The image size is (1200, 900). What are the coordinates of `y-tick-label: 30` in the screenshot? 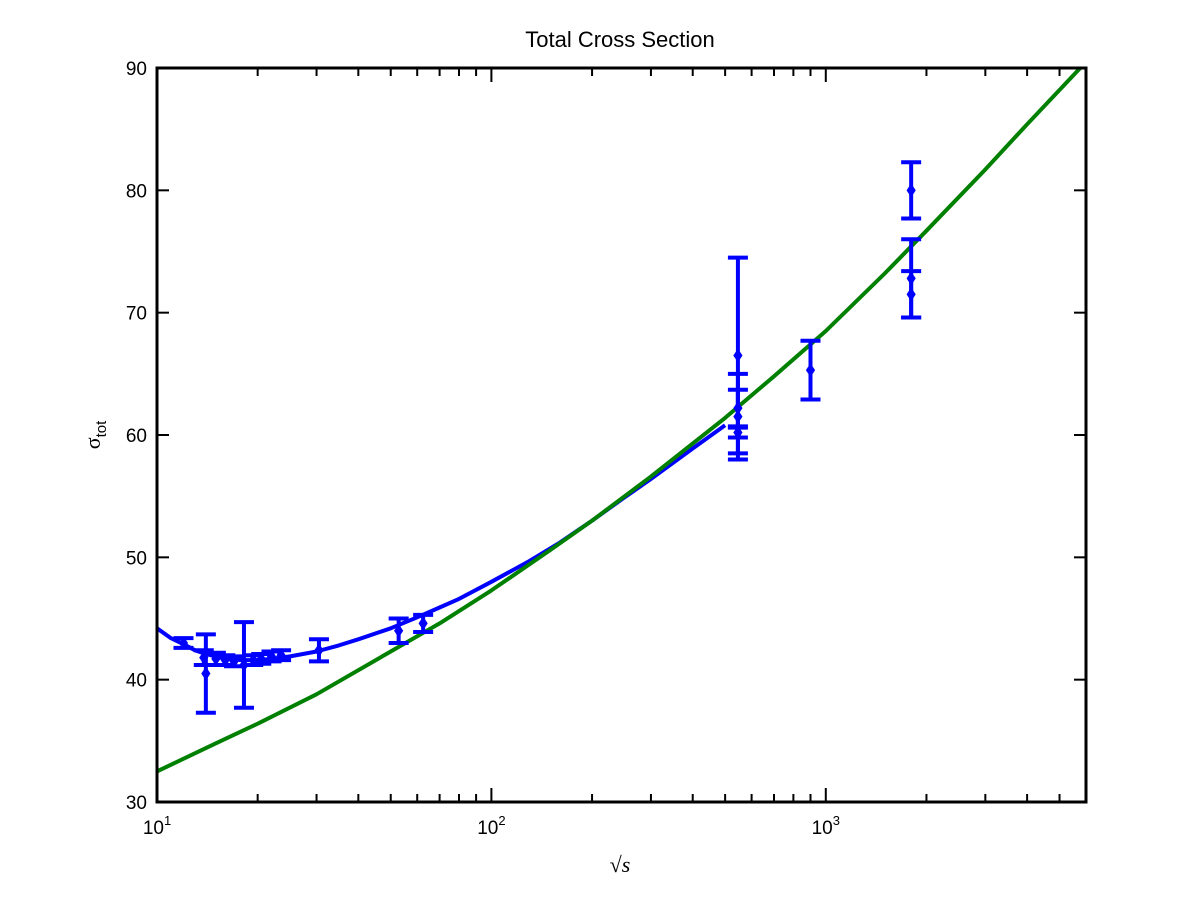 It's located at (136, 803).